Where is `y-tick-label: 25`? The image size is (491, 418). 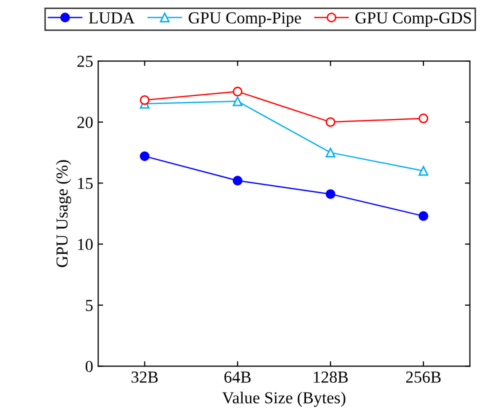 y-tick-label: 25 is located at coordinates (85, 61).